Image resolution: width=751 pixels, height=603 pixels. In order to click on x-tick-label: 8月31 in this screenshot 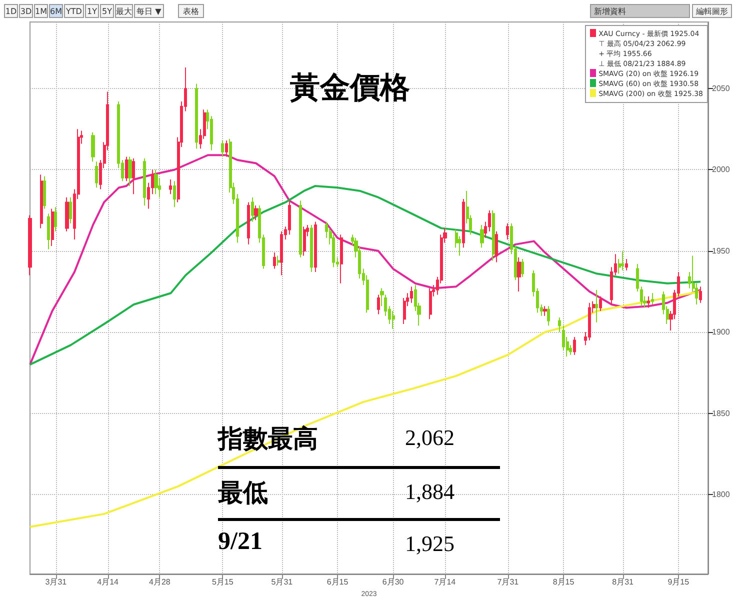, I will do `click(623, 582)`.